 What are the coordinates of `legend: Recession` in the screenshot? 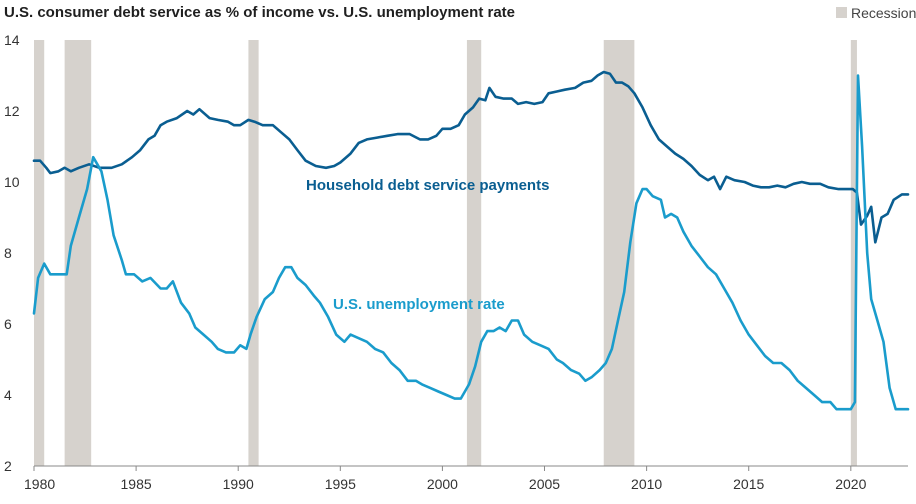 It's located at (876, 13).